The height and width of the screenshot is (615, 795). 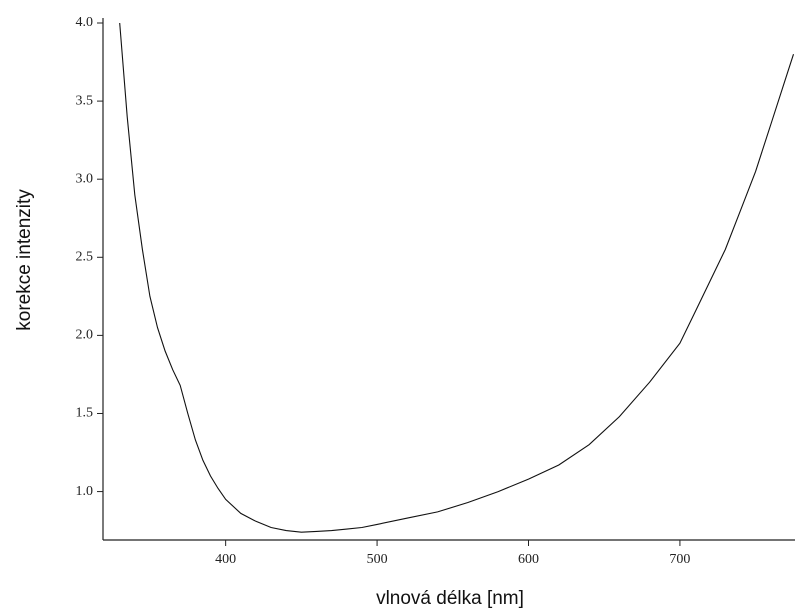 I want to click on x-axis-label: vlnová délka [nm], so click(x=450, y=598).